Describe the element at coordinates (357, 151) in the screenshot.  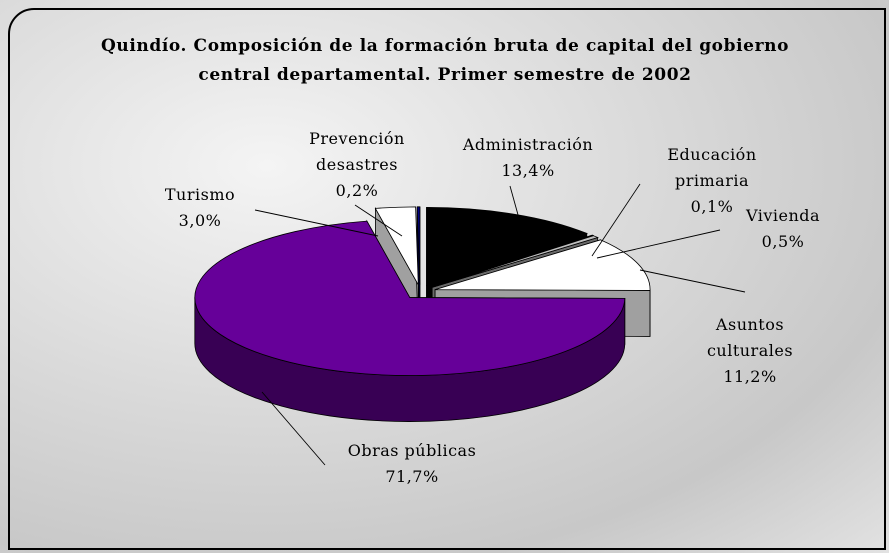
I see `category-label: Prevención desastres` at that location.